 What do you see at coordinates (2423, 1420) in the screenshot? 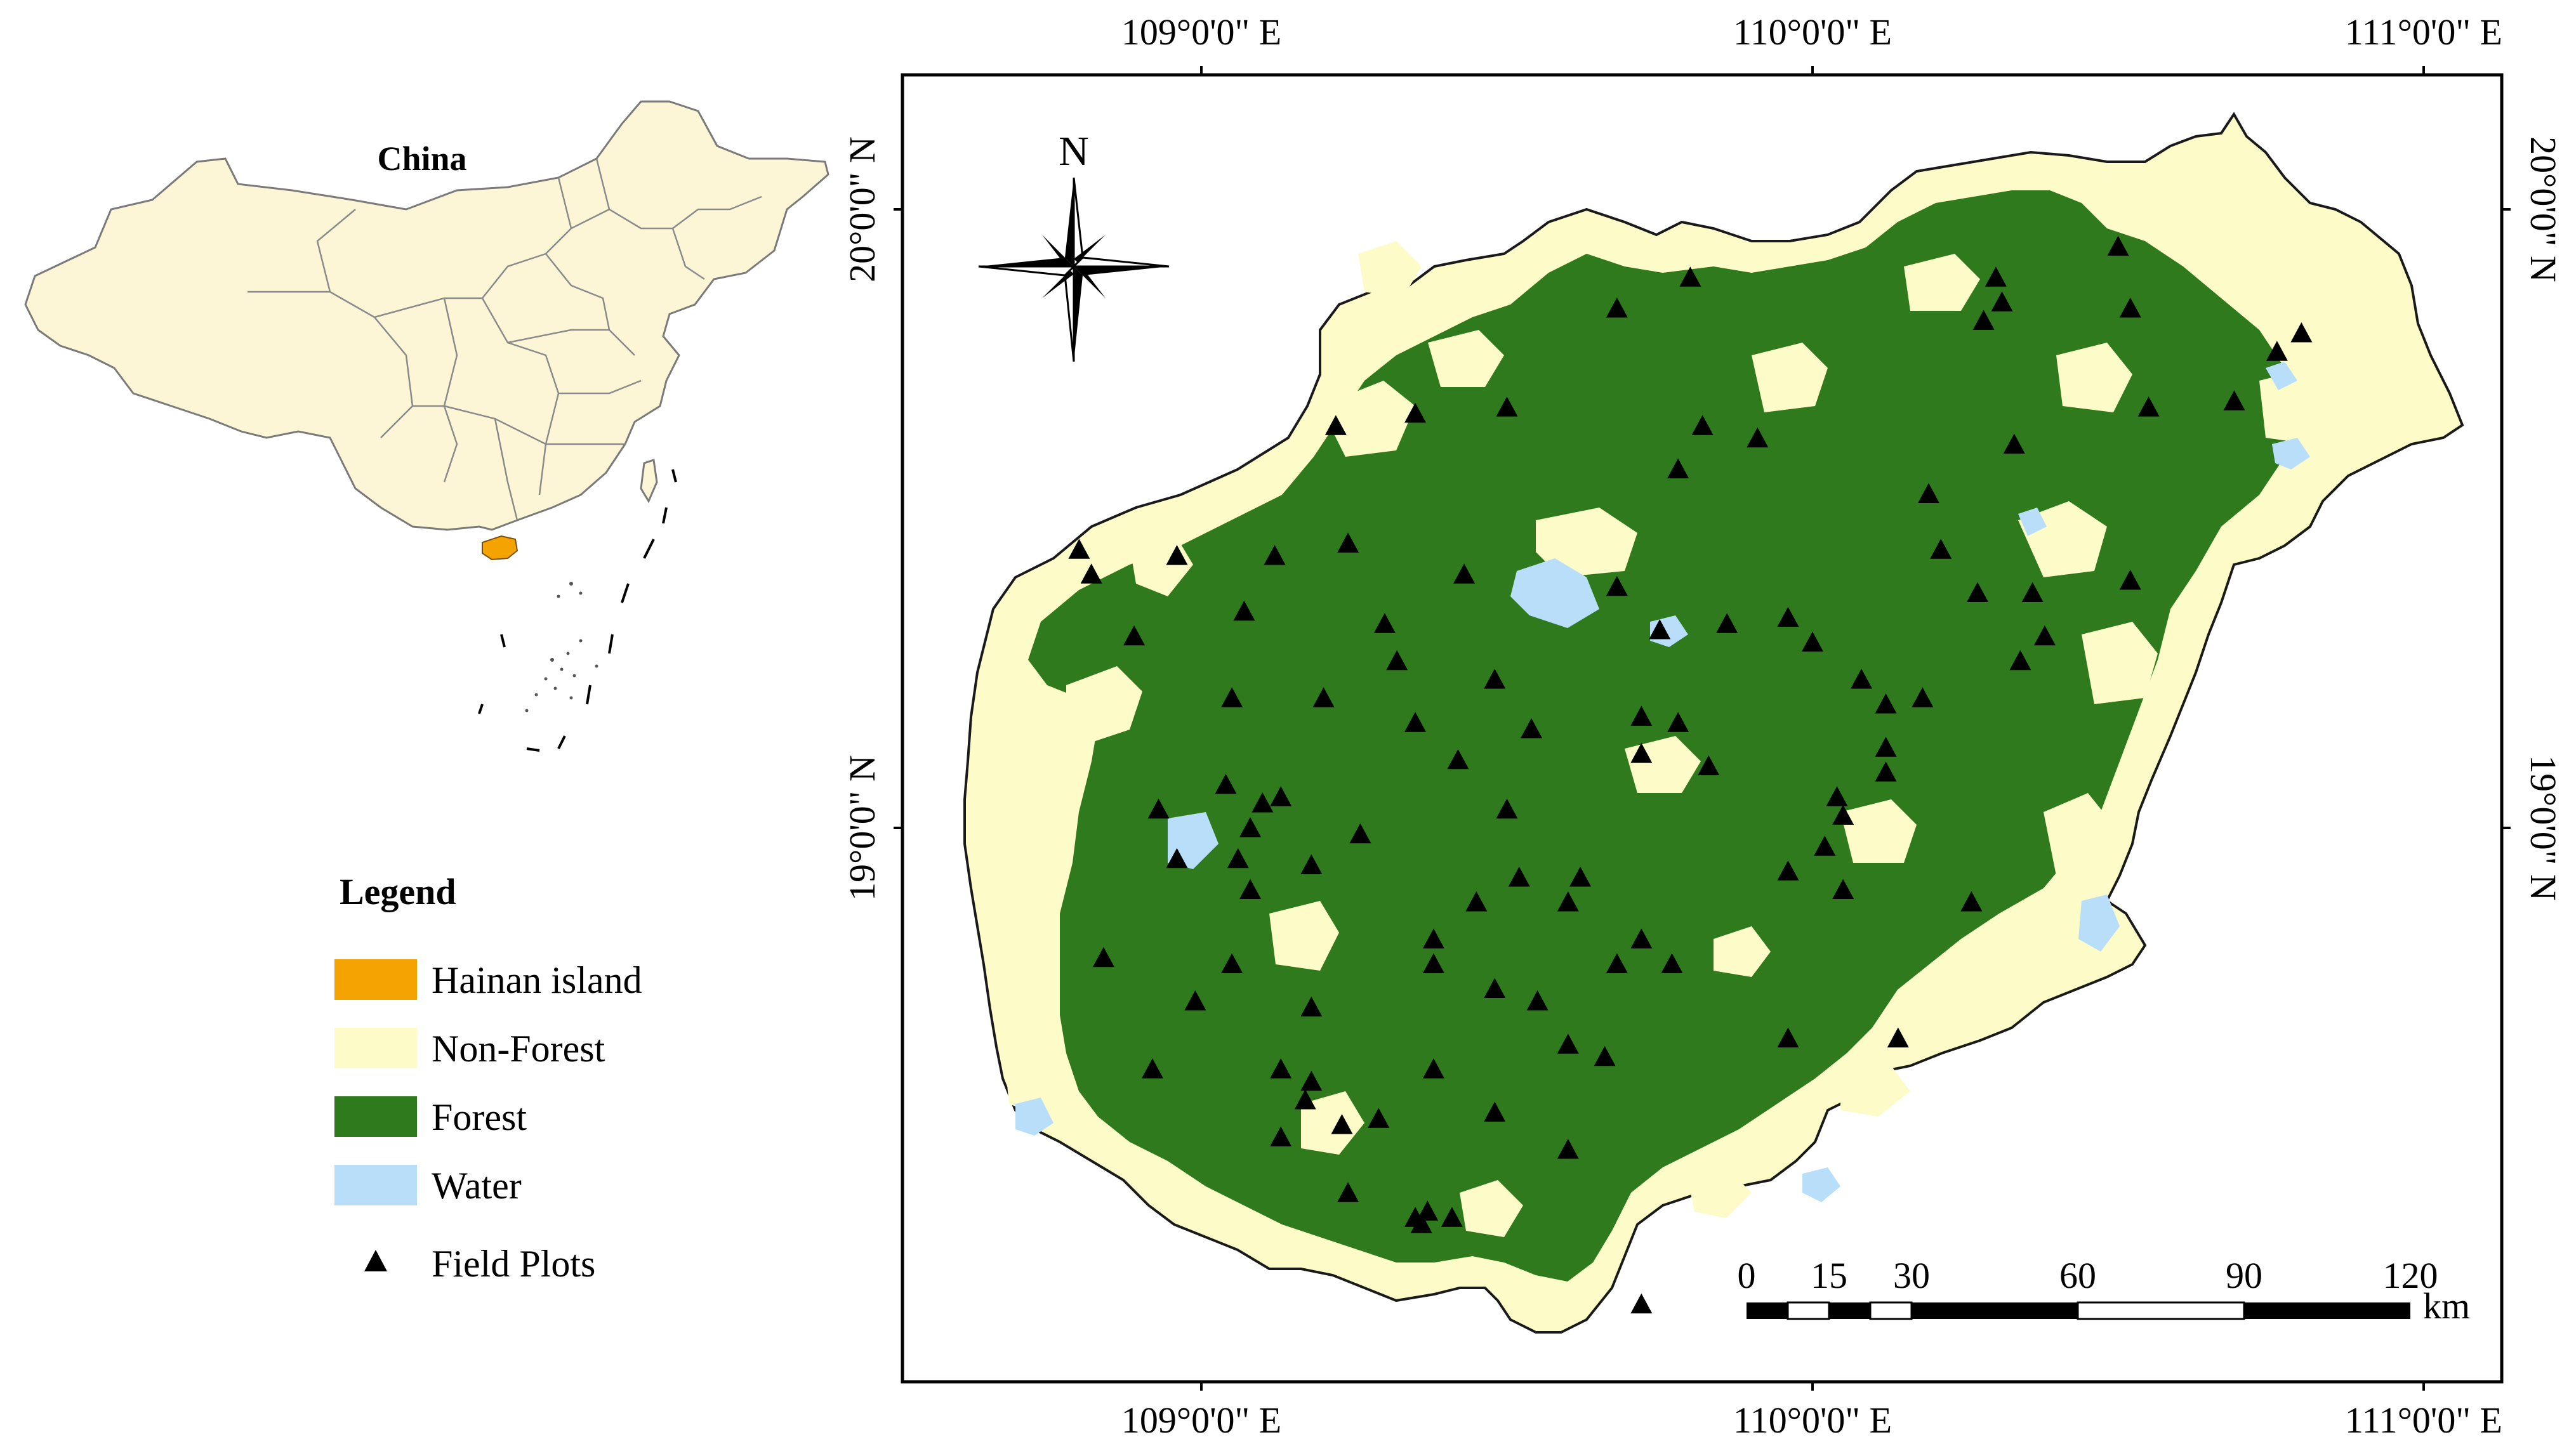
I see `lon-label-bottom-111: 111°0'0" E` at bounding box center [2423, 1420].